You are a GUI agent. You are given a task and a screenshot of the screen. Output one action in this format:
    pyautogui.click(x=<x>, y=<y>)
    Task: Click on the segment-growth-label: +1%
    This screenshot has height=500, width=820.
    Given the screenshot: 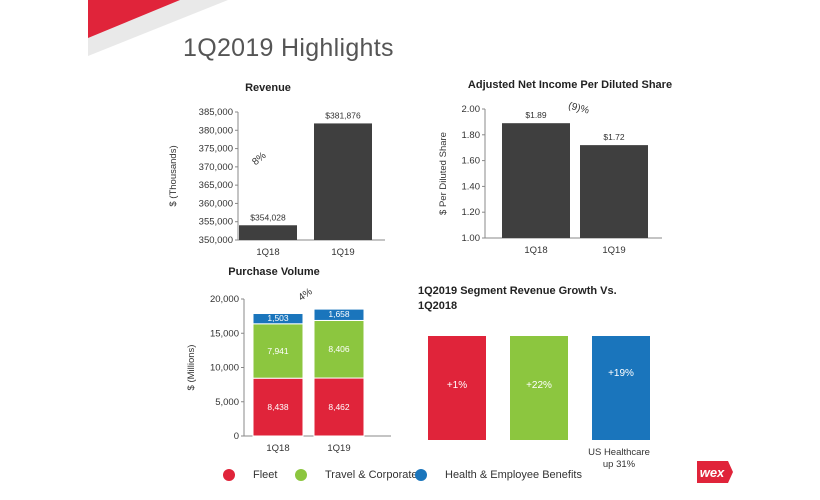 What is the action you would take?
    pyautogui.click(x=457, y=385)
    